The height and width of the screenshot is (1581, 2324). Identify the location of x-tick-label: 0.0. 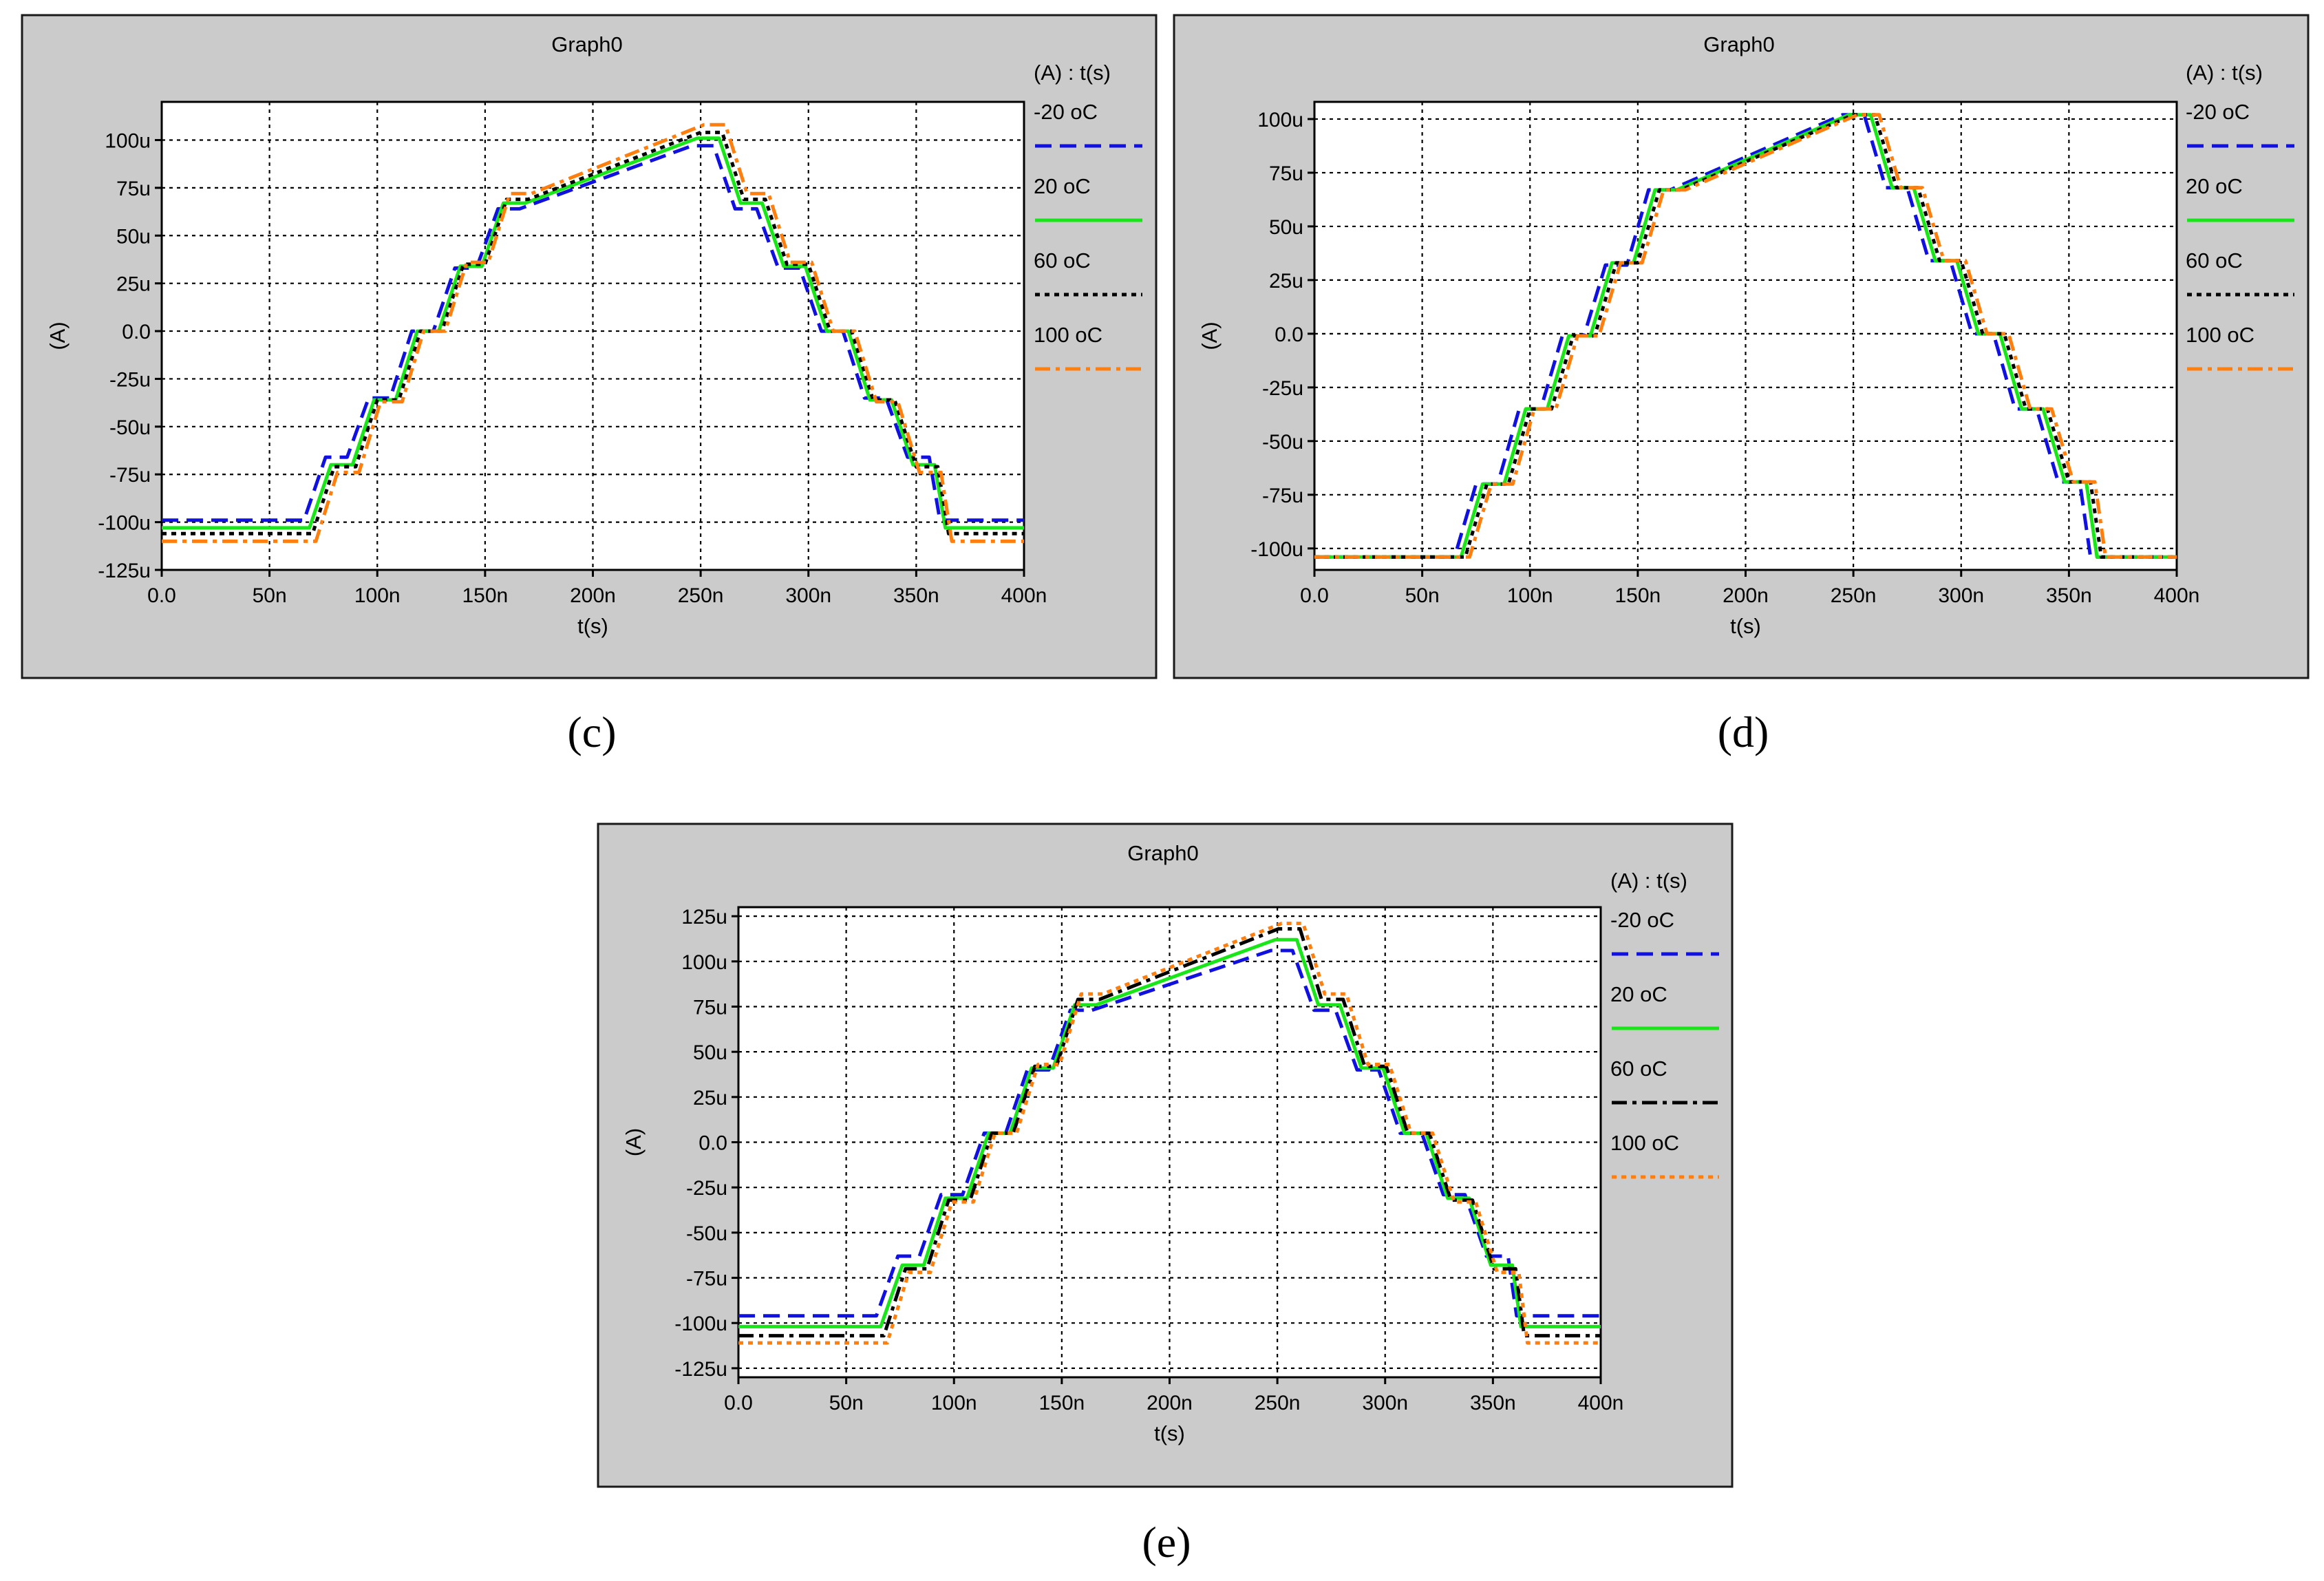
(1314, 595).